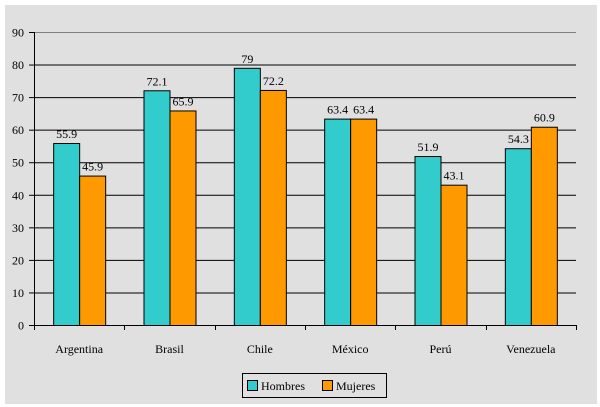 This screenshot has width=600, height=407. Describe the element at coordinates (18, 130) in the screenshot. I see `y-tick-label: 60` at that location.